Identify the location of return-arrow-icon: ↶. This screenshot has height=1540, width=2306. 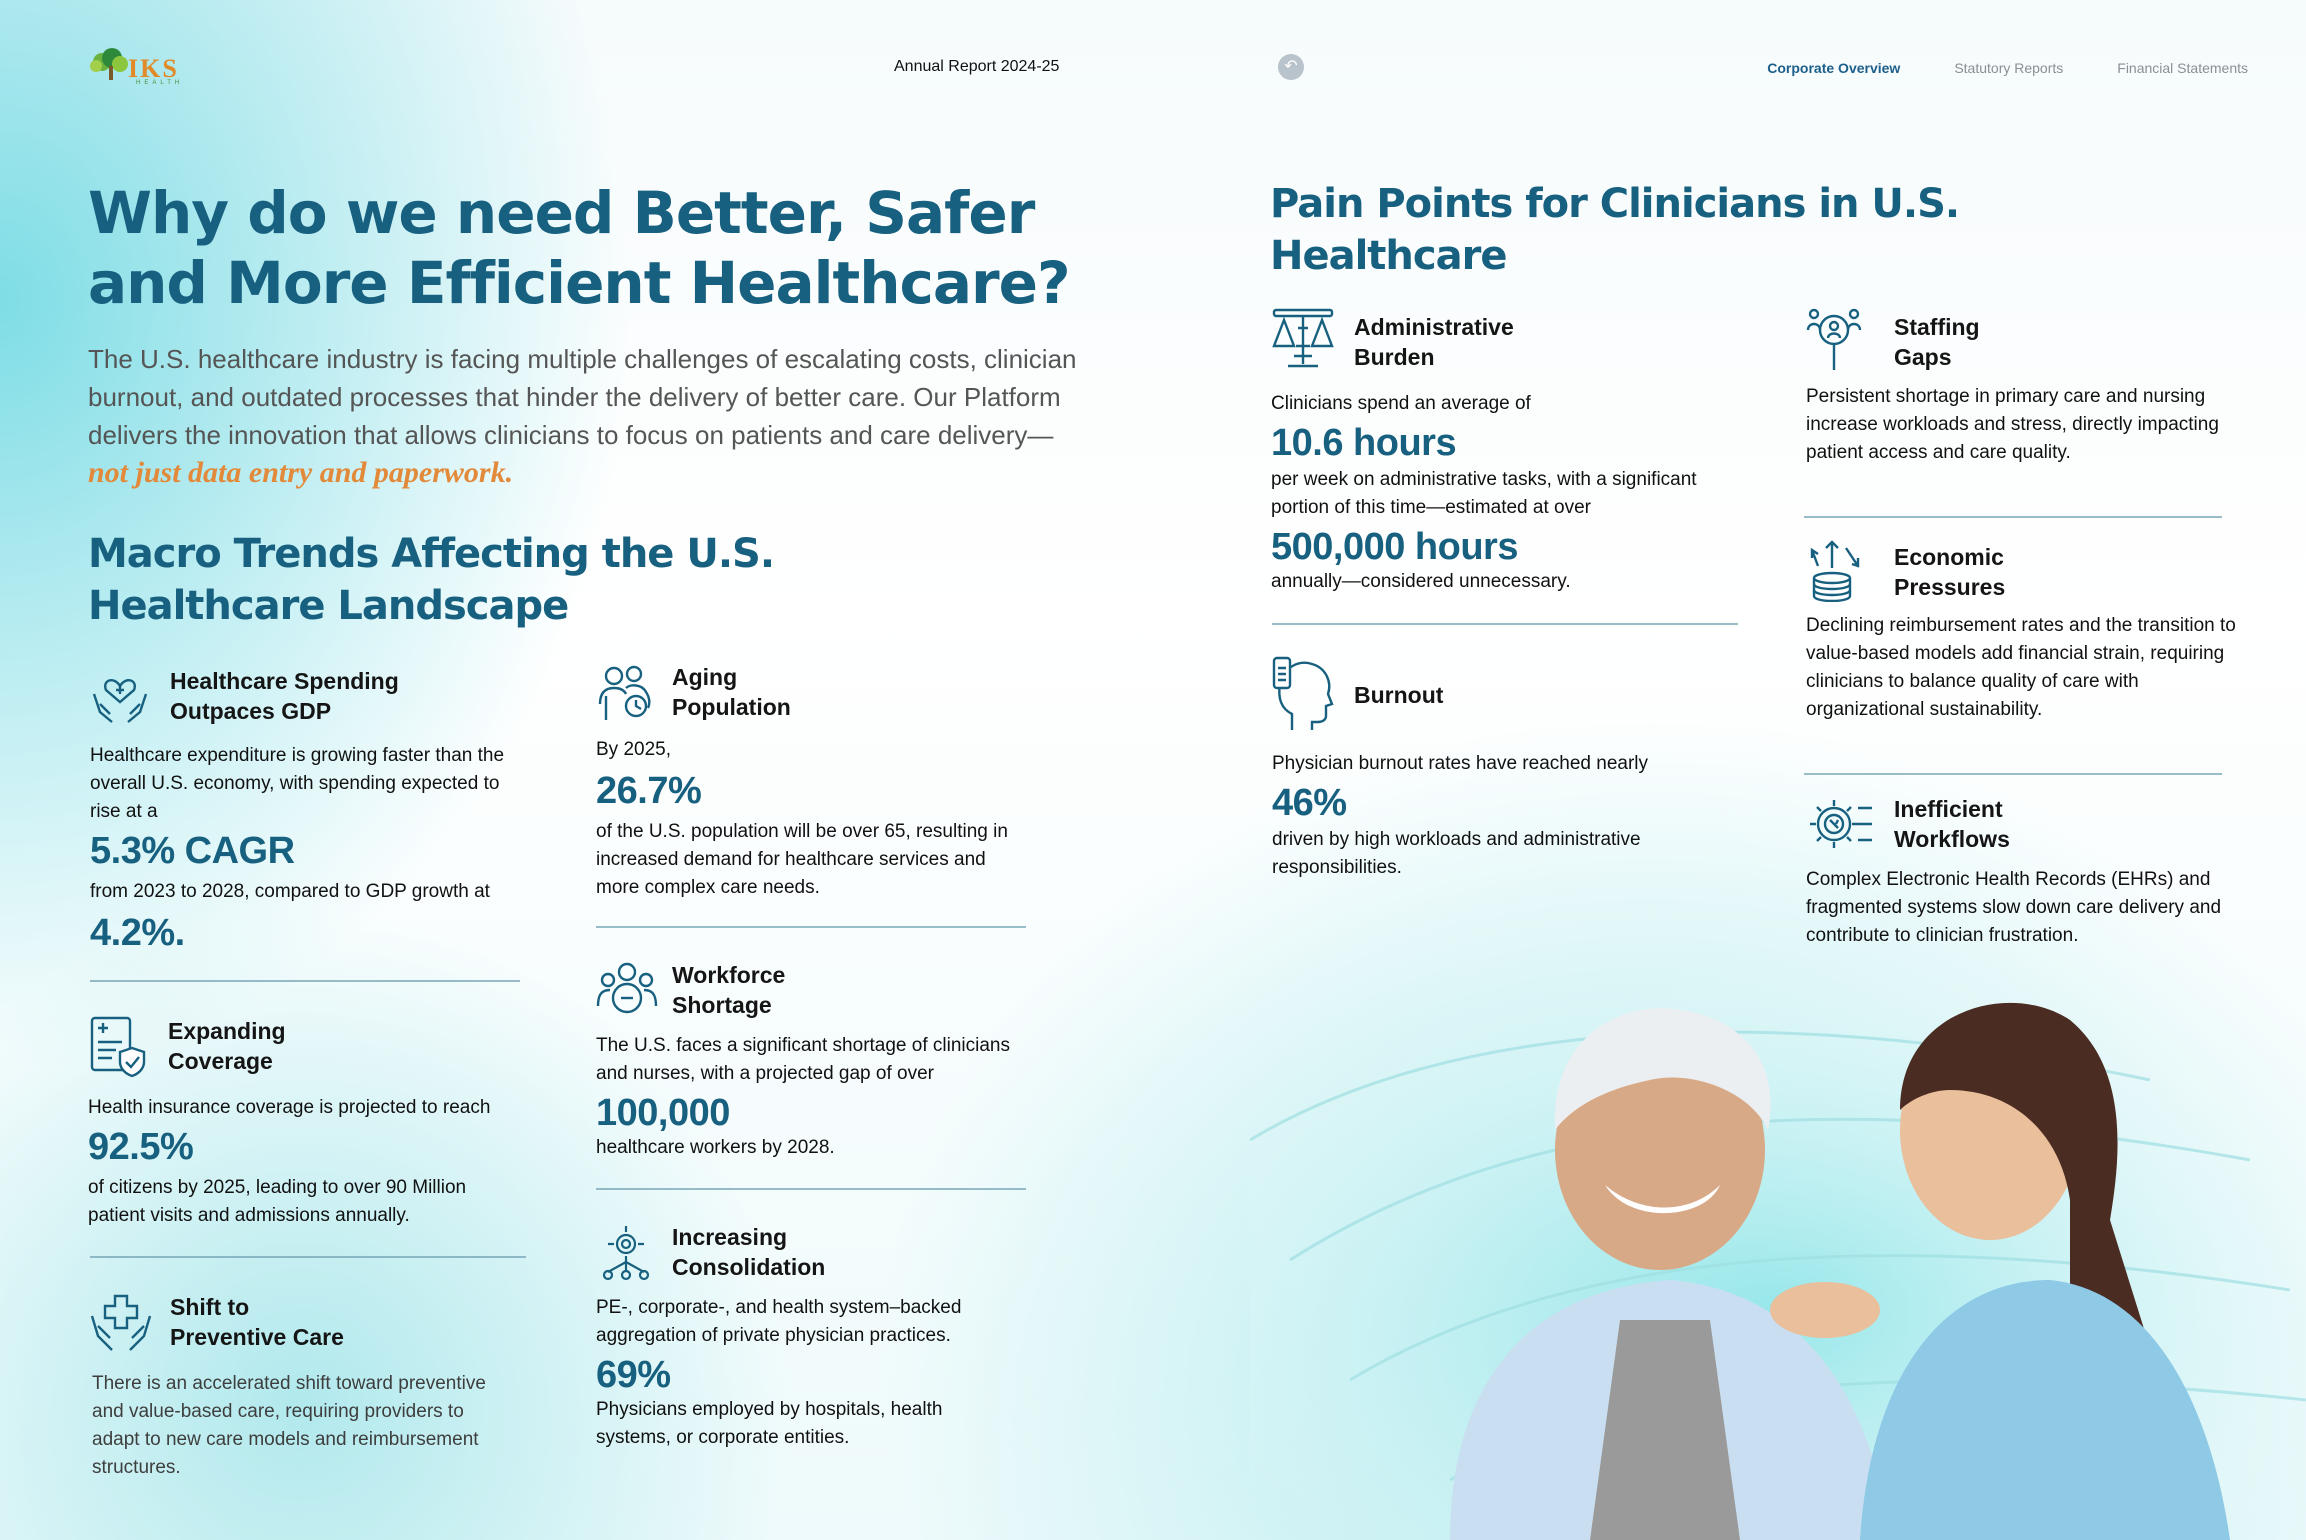
(1291, 66).